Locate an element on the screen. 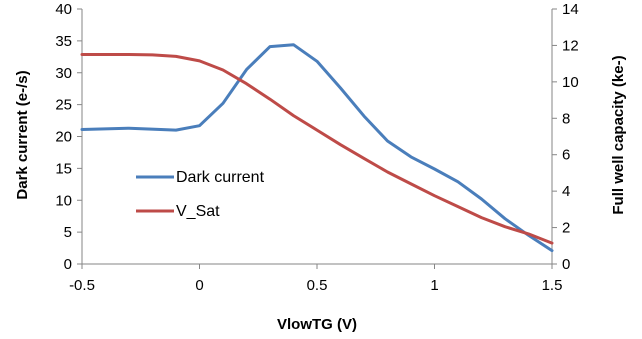 The height and width of the screenshot is (339, 642). y-right-tick-label: 2 is located at coordinates (566, 228).